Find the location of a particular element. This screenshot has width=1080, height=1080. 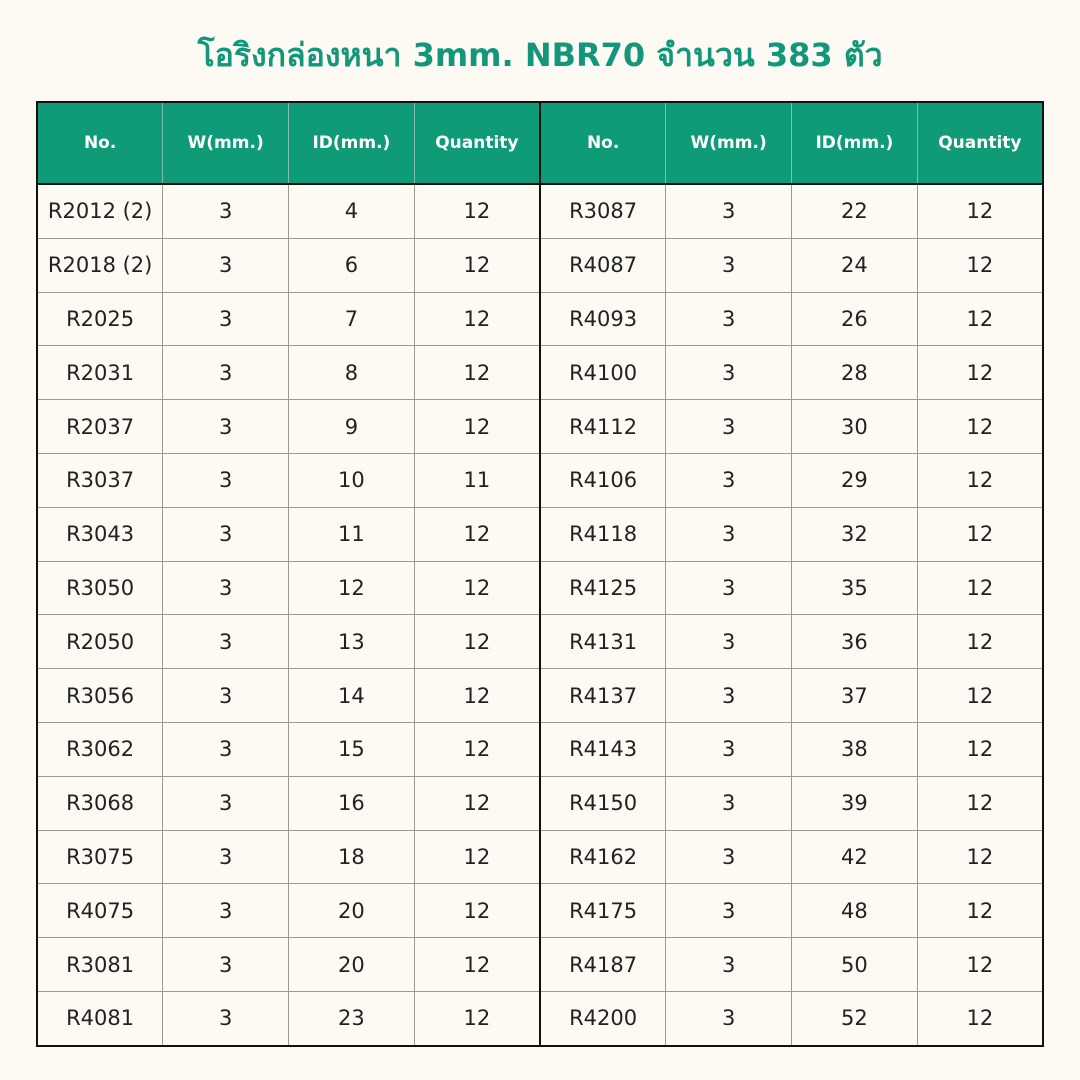

table-cell: R2050 is located at coordinates (100, 642).